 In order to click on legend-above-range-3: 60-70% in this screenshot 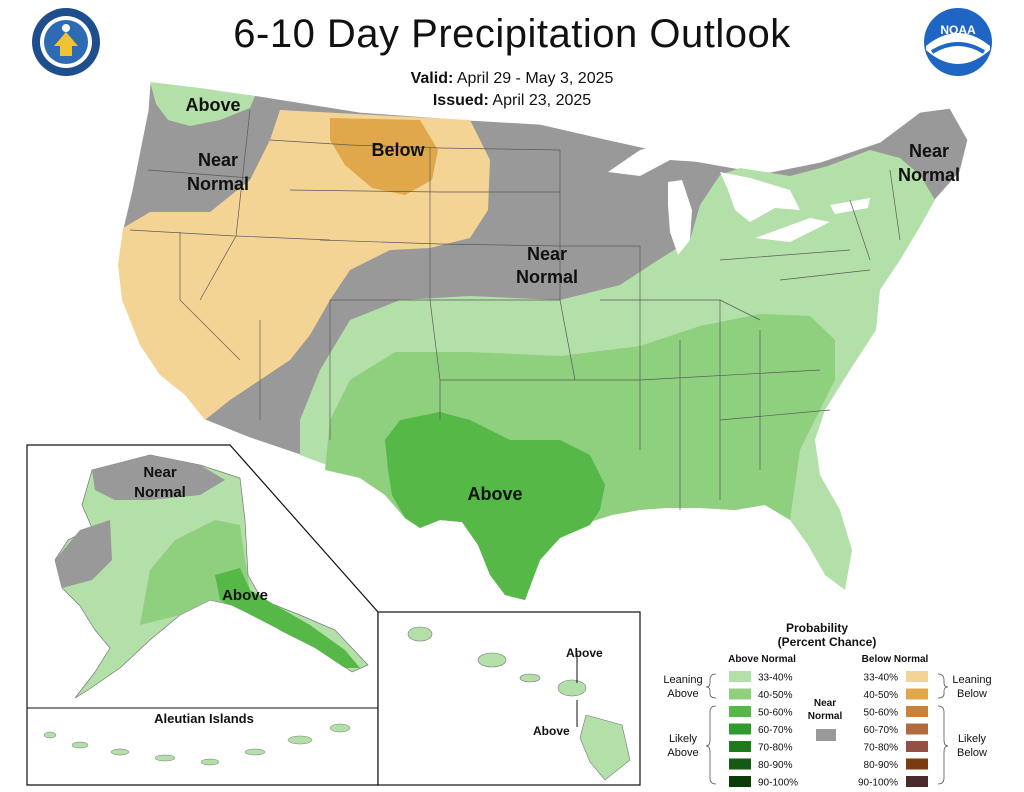, I will do `click(775, 730)`.